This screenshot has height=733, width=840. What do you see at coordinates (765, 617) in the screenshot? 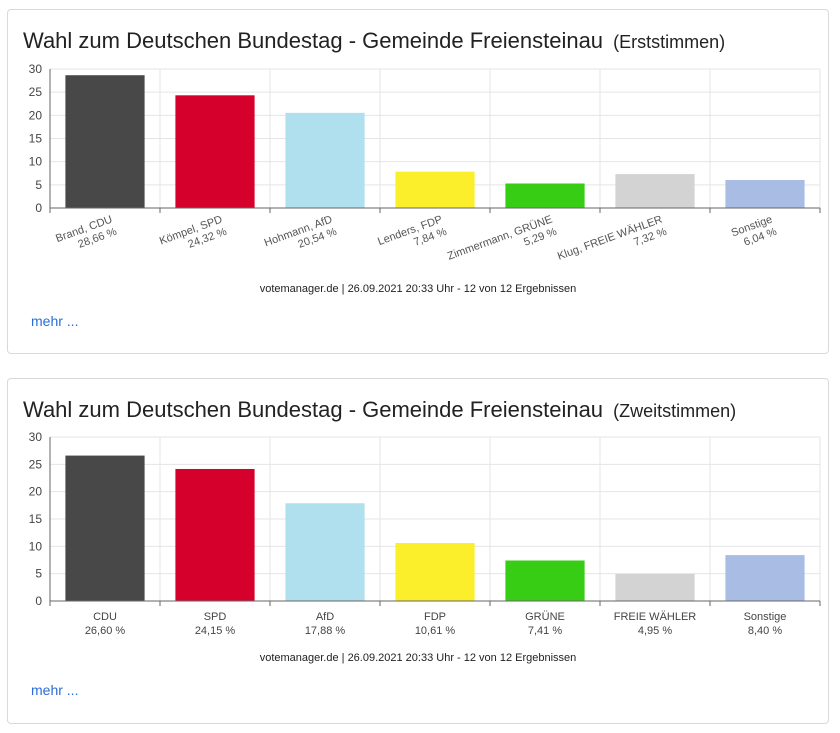
I see `category-label: Sonstige` at bounding box center [765, 617].